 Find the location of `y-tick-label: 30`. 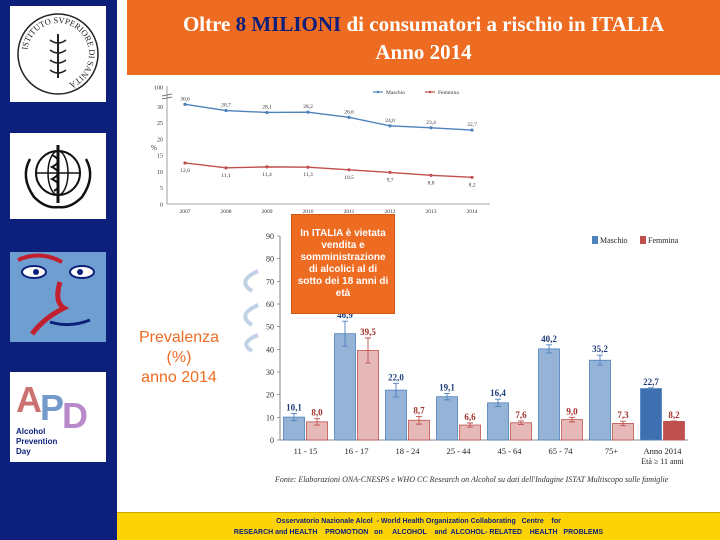

y-tick-label: 30 is located at coordinates (160, 108).